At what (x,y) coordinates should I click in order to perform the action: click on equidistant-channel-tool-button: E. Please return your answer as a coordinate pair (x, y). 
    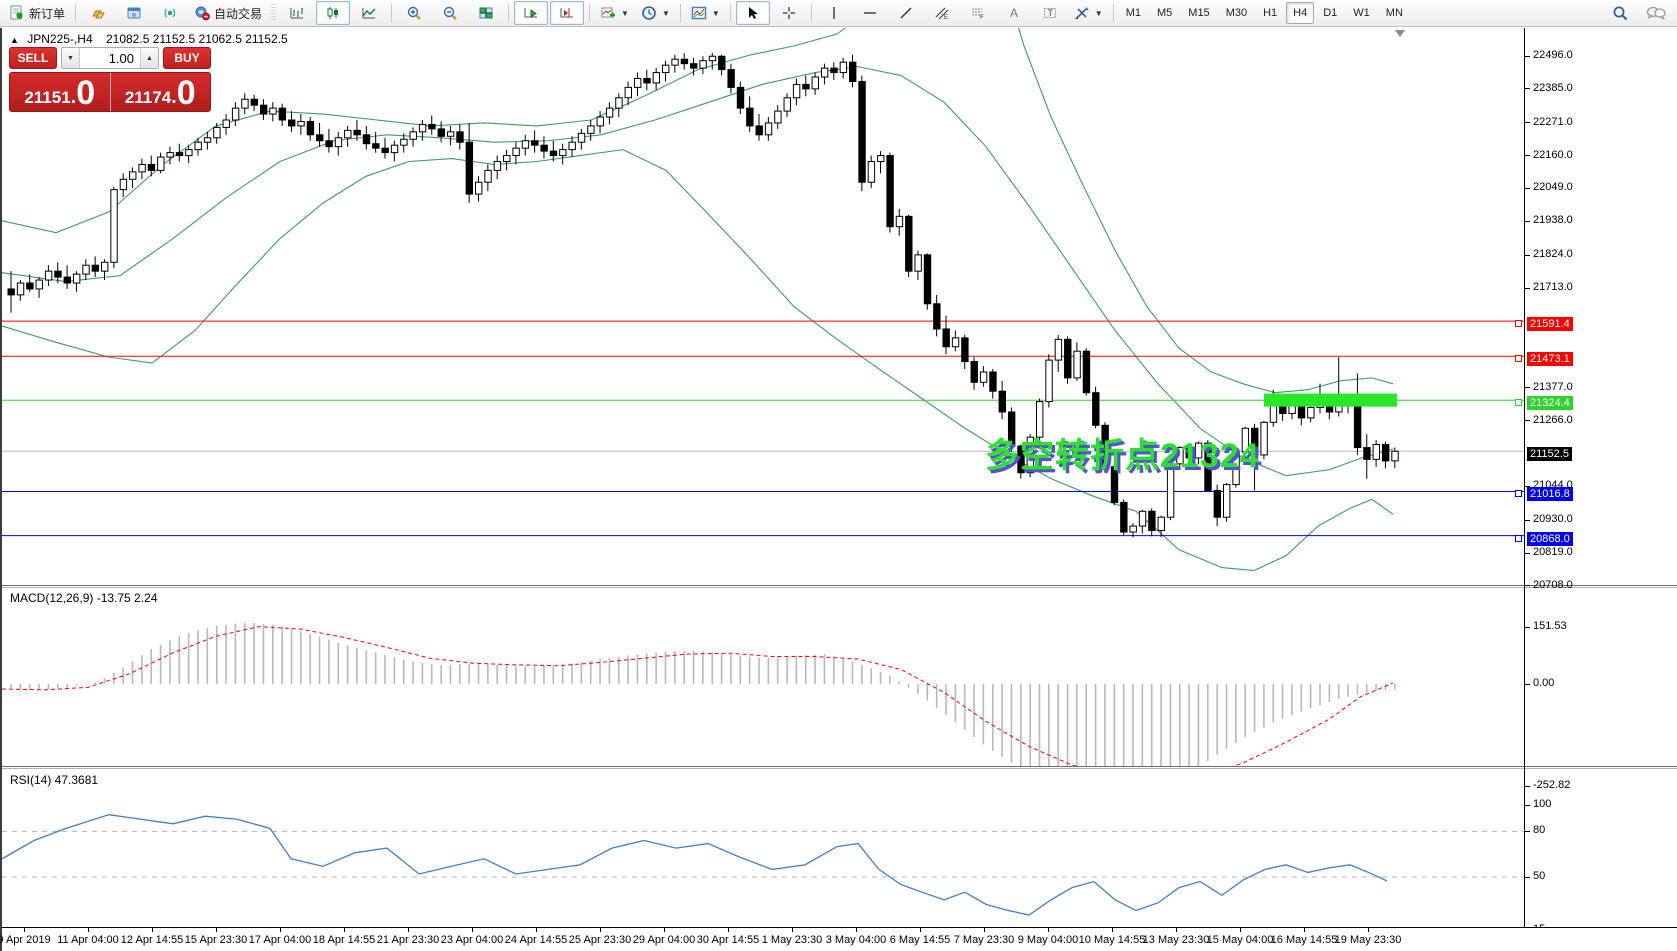
    Looking at the image, I should click on (942, 13).